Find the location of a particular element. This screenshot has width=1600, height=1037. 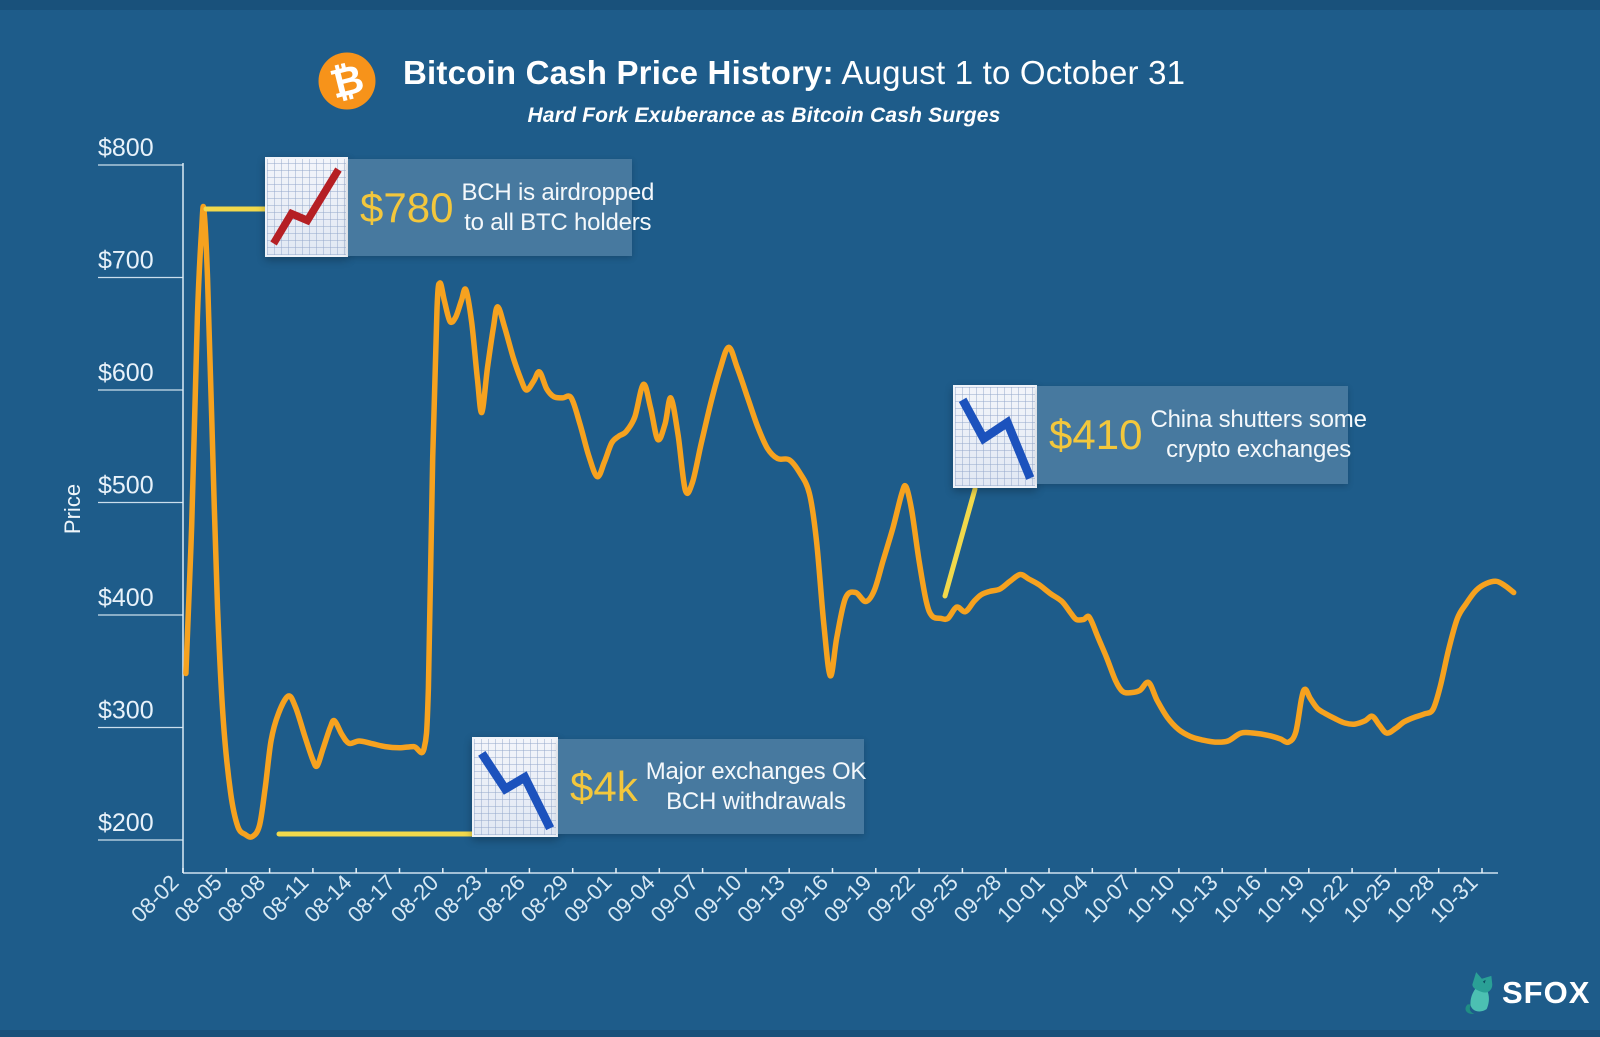

x-tick-label: 09-01 is located at coordinates (587, 898).